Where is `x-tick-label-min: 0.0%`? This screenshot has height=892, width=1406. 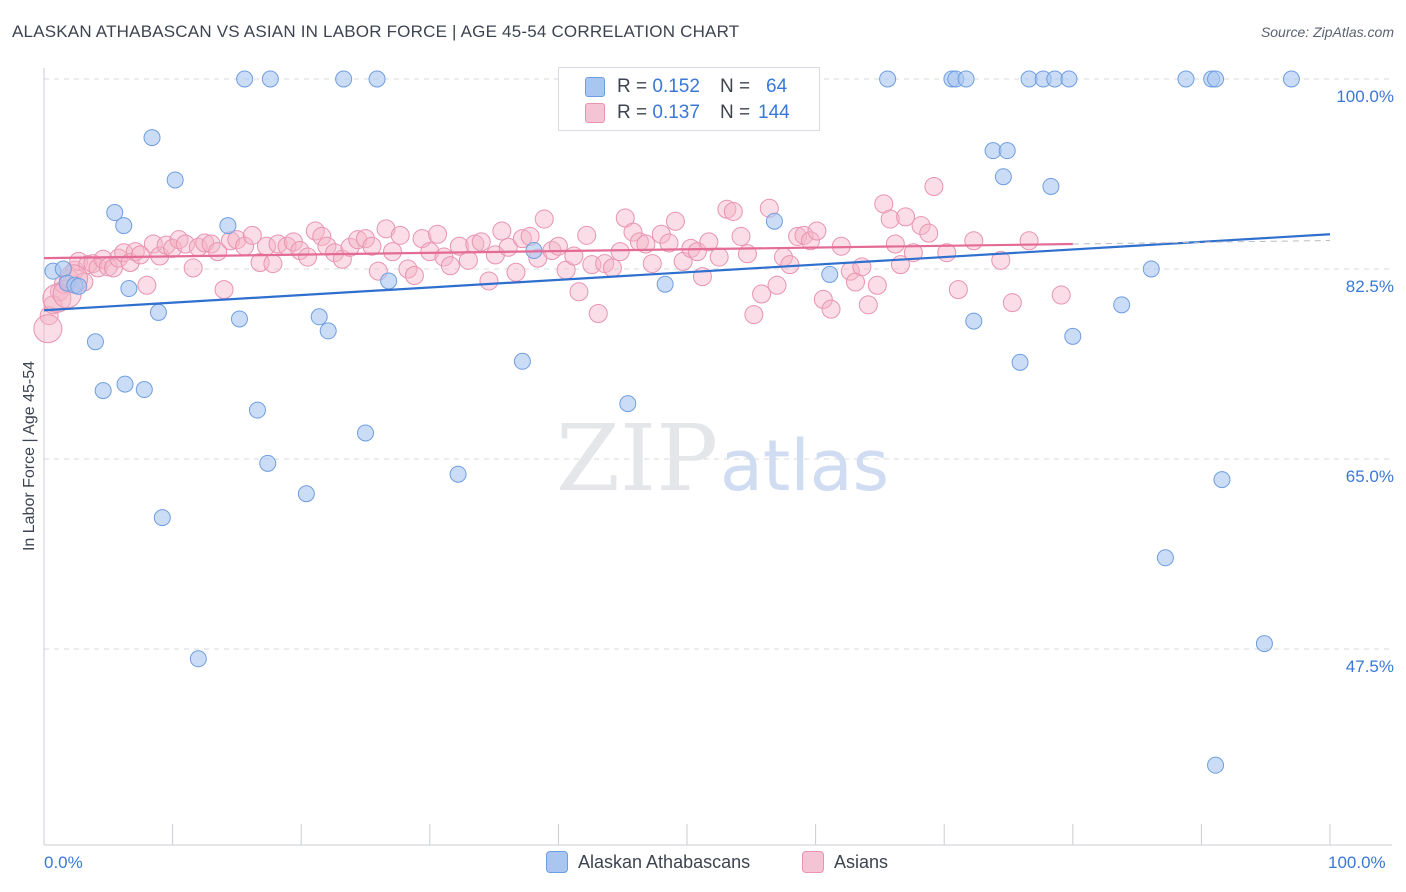 x-tick-label-min: 0.0% is located at coordinates (63, 862).